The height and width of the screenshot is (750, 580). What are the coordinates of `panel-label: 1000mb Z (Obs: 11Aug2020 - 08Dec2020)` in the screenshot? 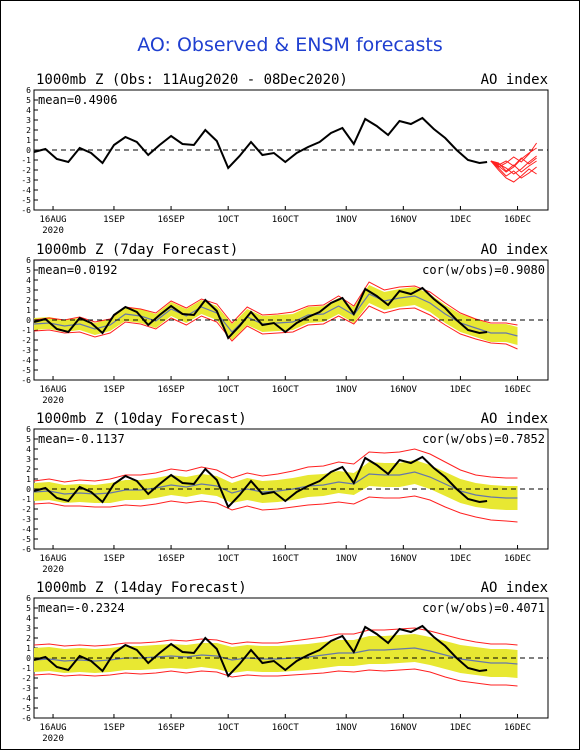 It's located at (192, 80).